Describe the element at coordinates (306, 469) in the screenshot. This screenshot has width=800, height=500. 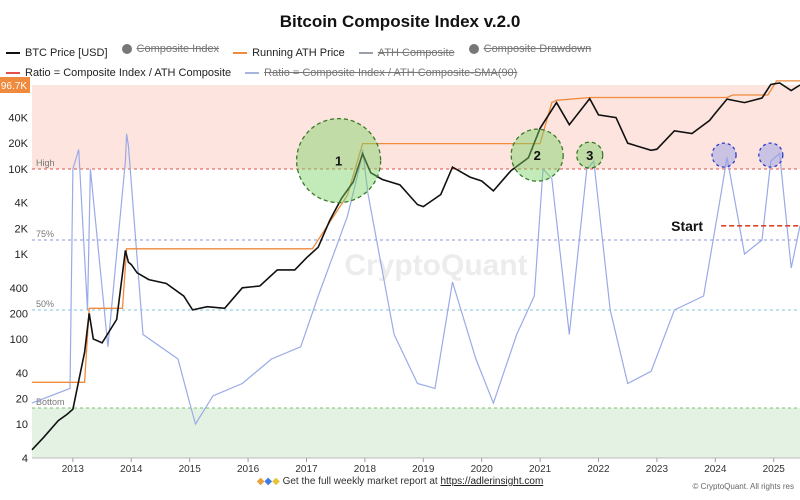
I see `x-tick-label: 2017` at that location.